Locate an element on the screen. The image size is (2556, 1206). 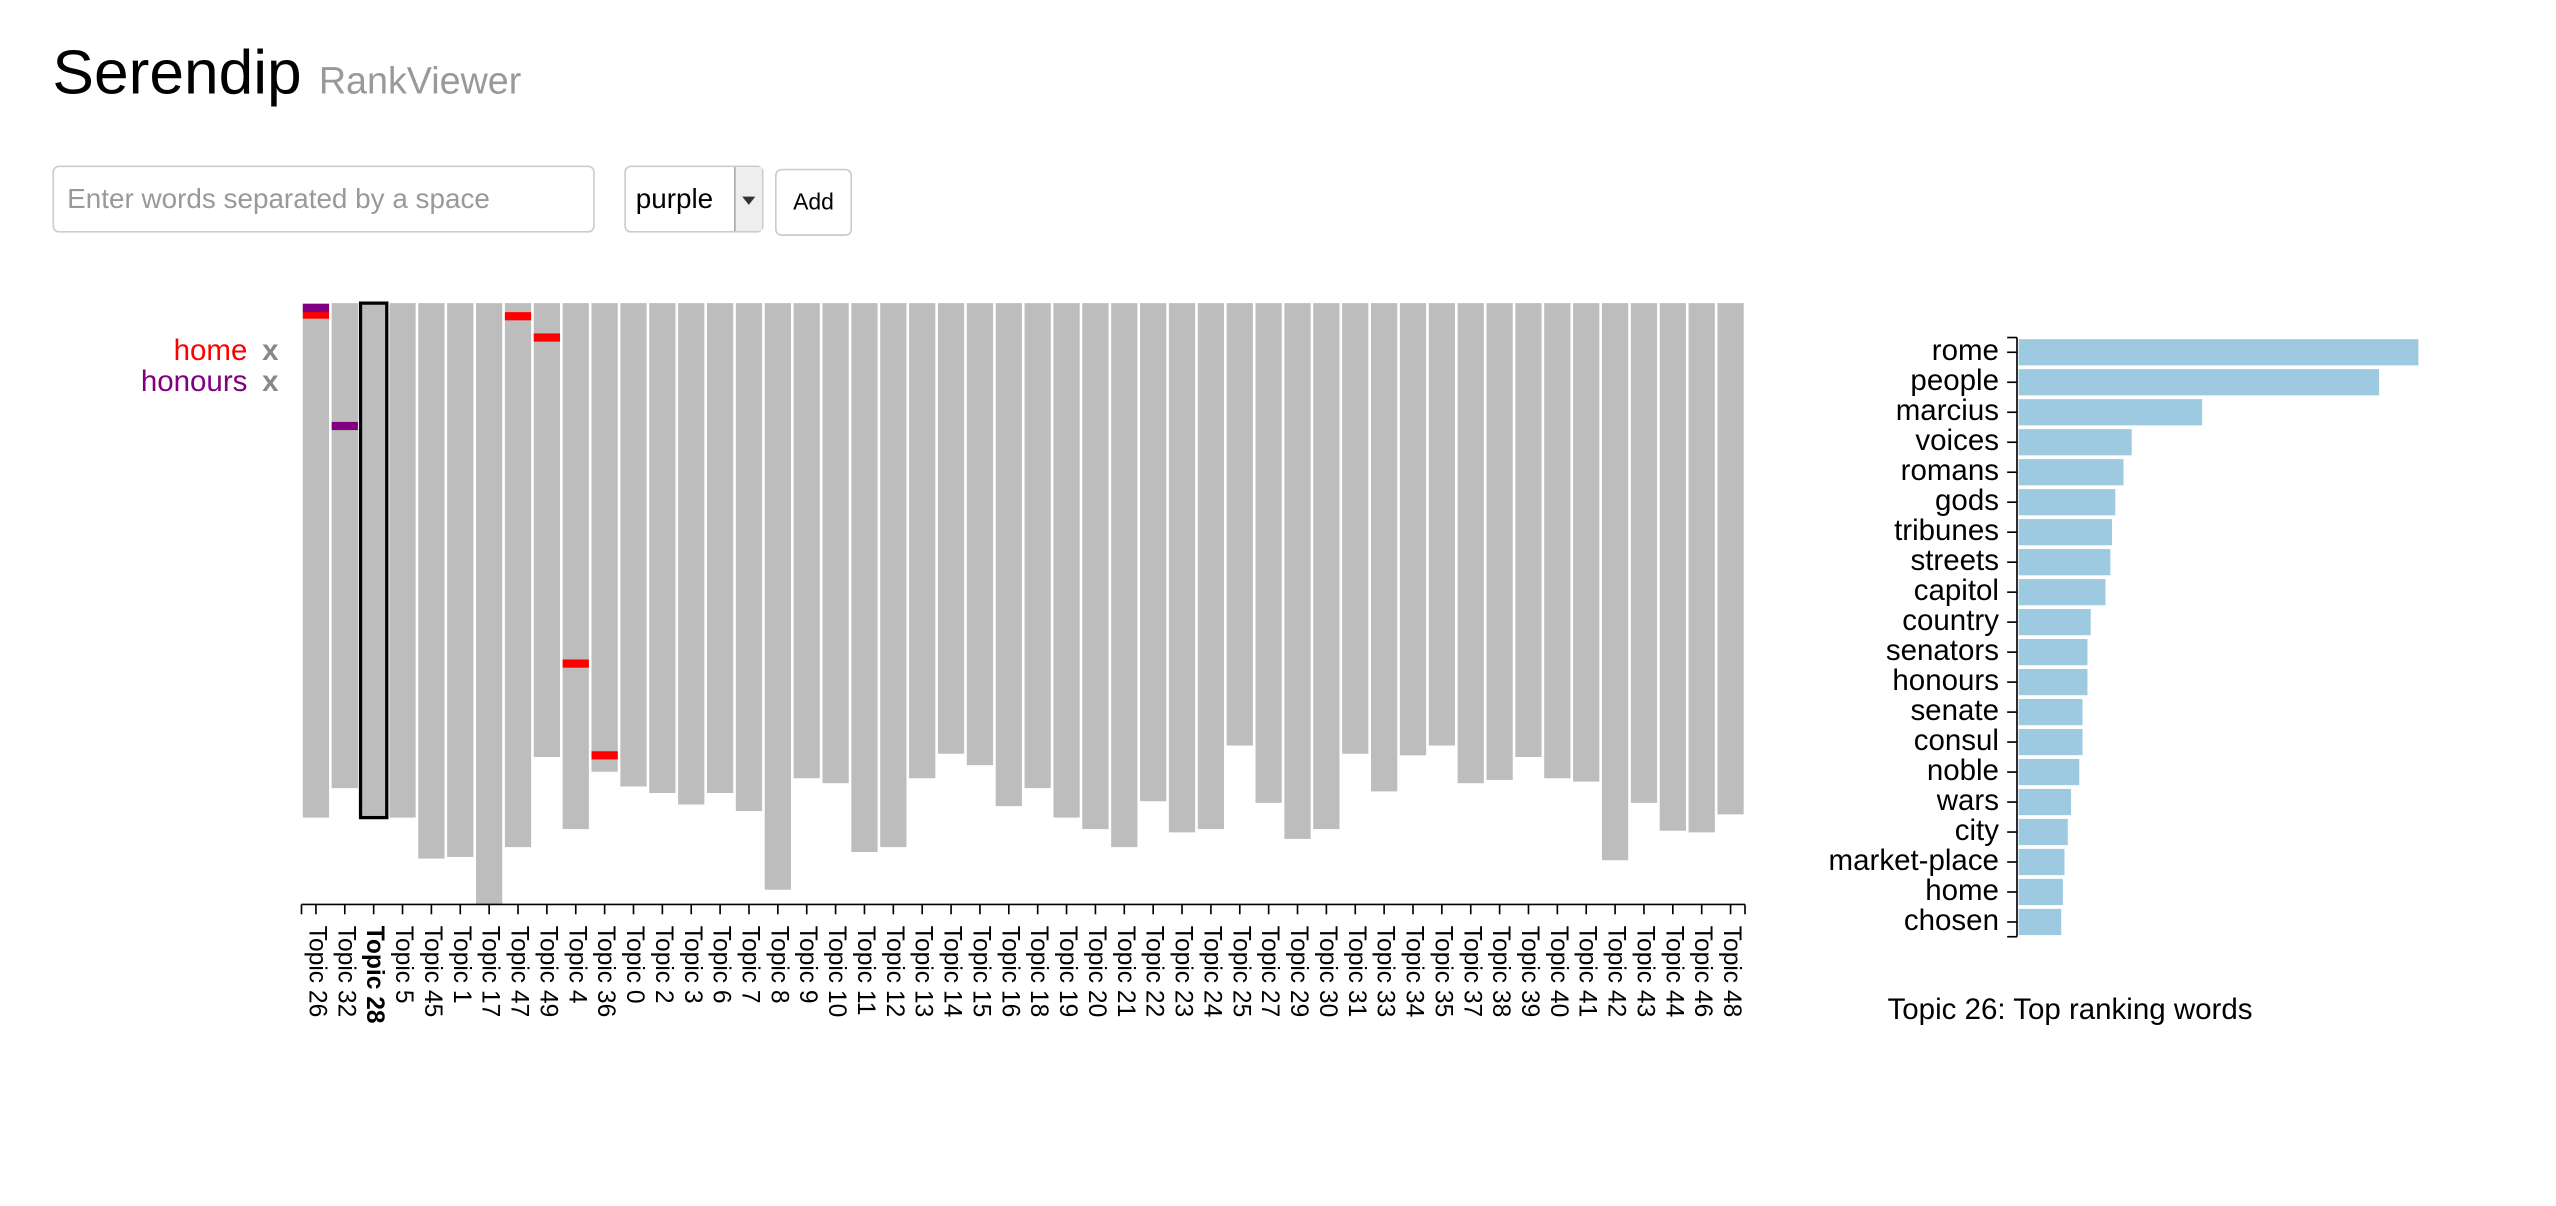
word-tick-label: voices is located at coordinates (1957, 440).